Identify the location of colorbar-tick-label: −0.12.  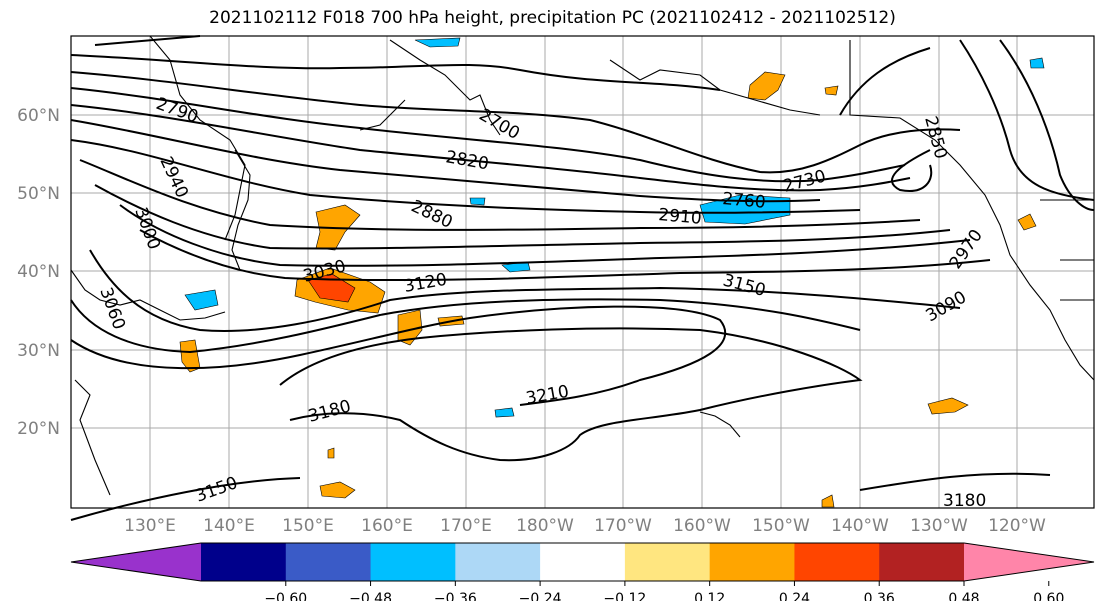
(624, 596).